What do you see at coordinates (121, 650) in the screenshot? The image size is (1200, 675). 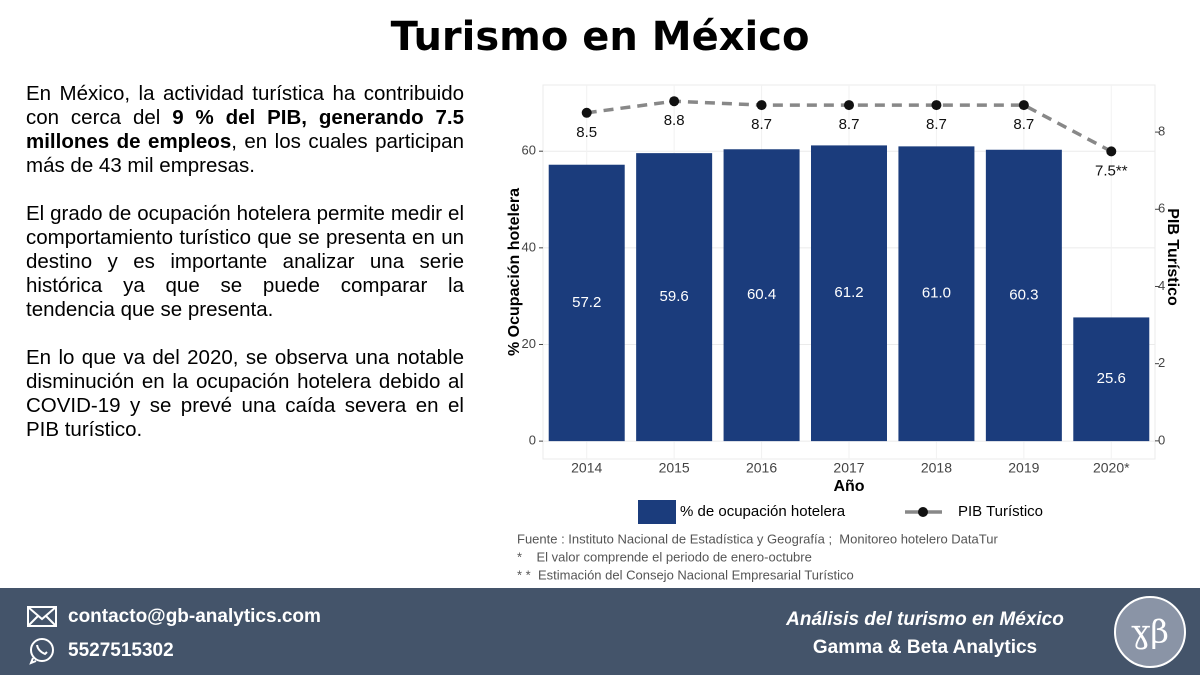 I see `phone: 5527515302` at bounding box center [121, 650].